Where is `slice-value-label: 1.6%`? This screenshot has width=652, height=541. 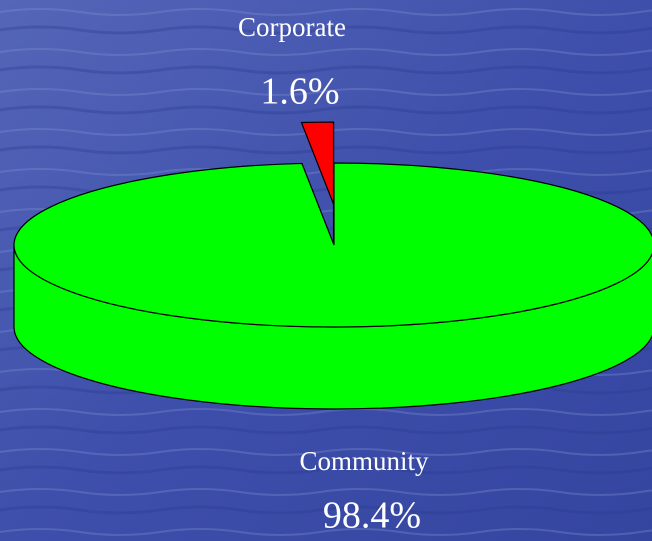 slice-value-label: 1.6% is located at coordinates (299, 92).